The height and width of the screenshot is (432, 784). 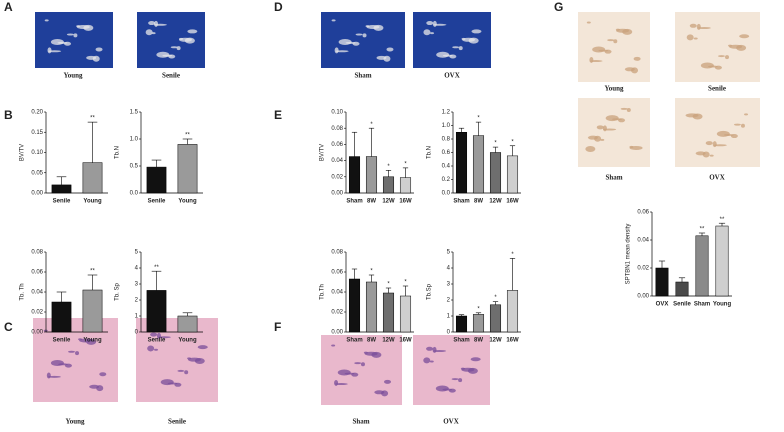 I want to click on image-caption: Sham, so click(x=362, y=76).